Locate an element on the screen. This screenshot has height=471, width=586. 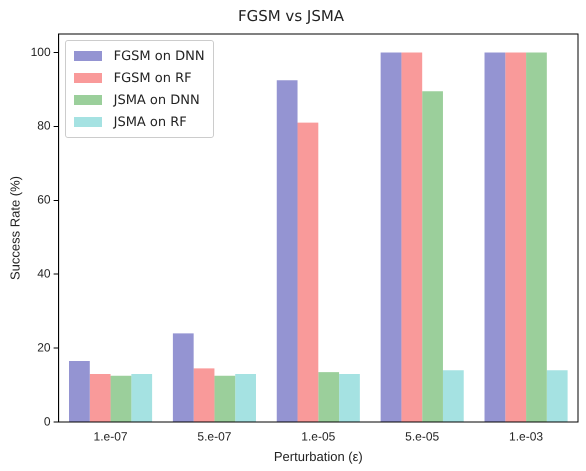
x-tick-label: 1.e-03 is located at coordinates (526, 437).